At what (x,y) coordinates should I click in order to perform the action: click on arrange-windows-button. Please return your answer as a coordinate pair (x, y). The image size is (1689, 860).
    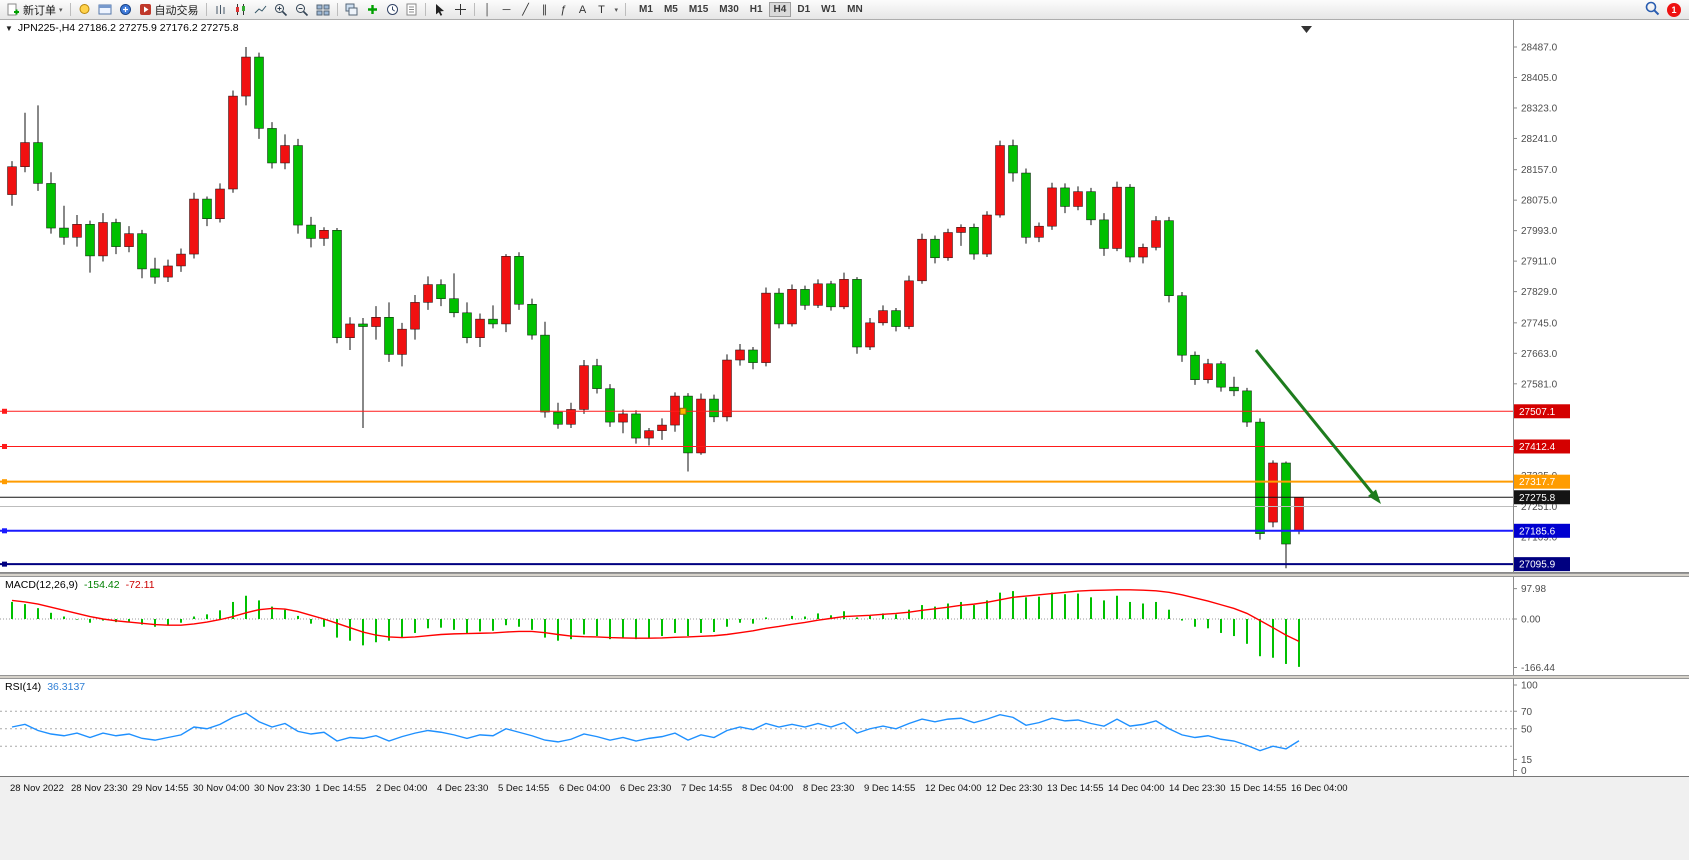
    Looking at the image, I should click on (352, 10).